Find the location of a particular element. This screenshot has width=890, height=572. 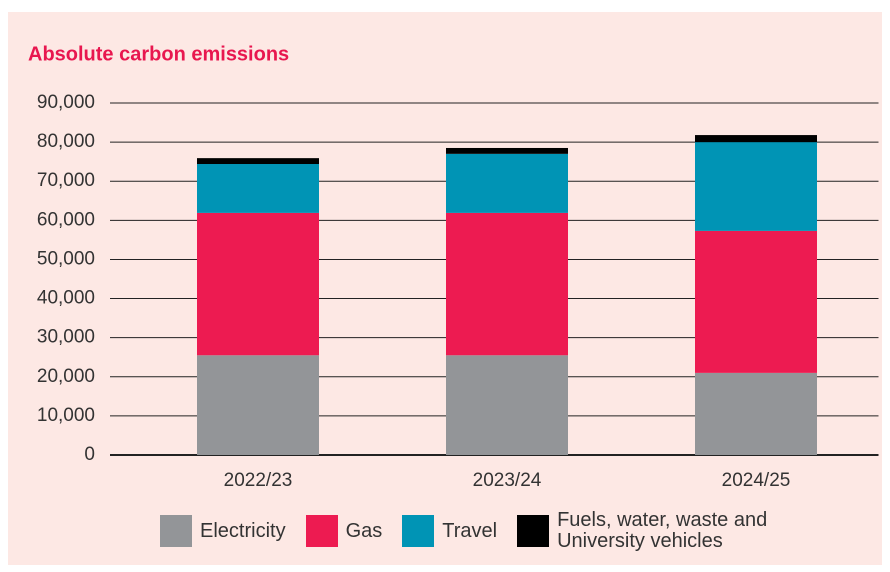

y-tick-label: 10,000 is located at coordinates (66, 415).